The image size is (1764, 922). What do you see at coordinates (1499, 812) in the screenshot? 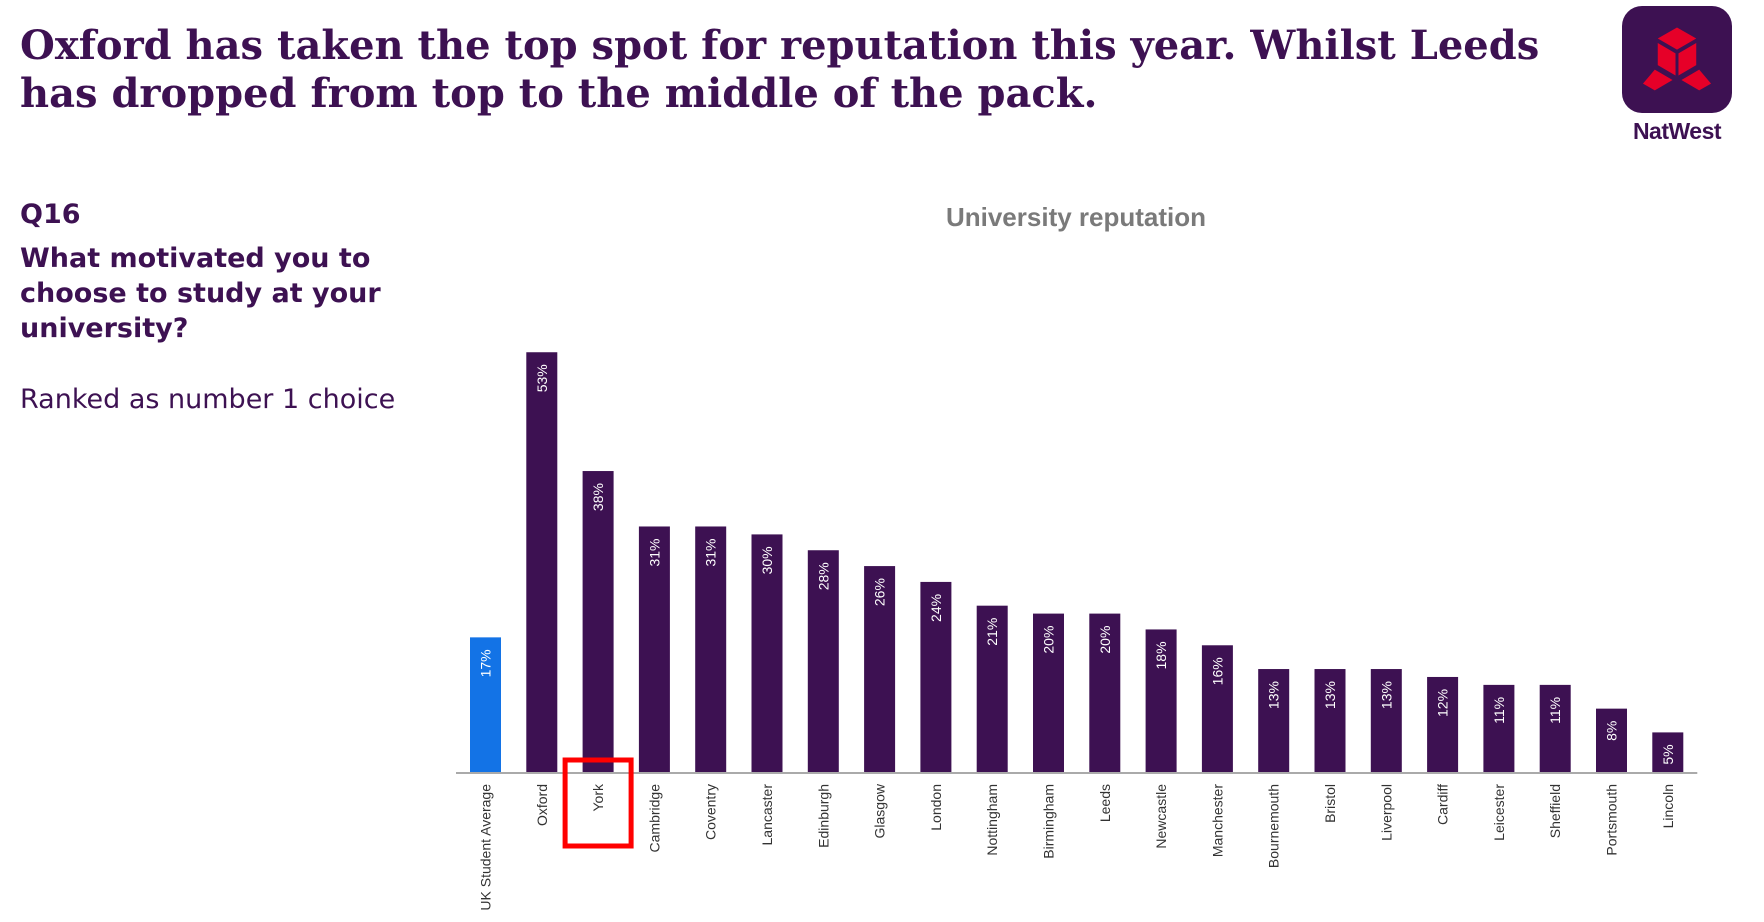
I see `category-label-leicester: Leicester` at bounding box center [1499, 812].